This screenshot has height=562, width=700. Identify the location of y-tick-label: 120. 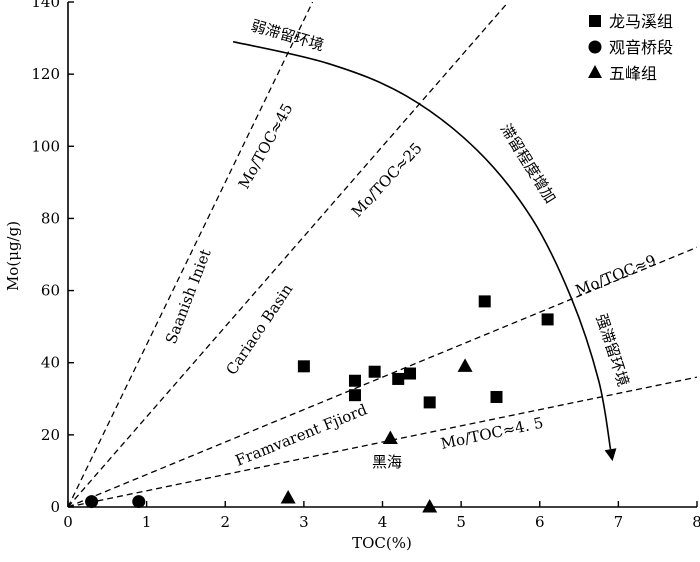
(45, 74).